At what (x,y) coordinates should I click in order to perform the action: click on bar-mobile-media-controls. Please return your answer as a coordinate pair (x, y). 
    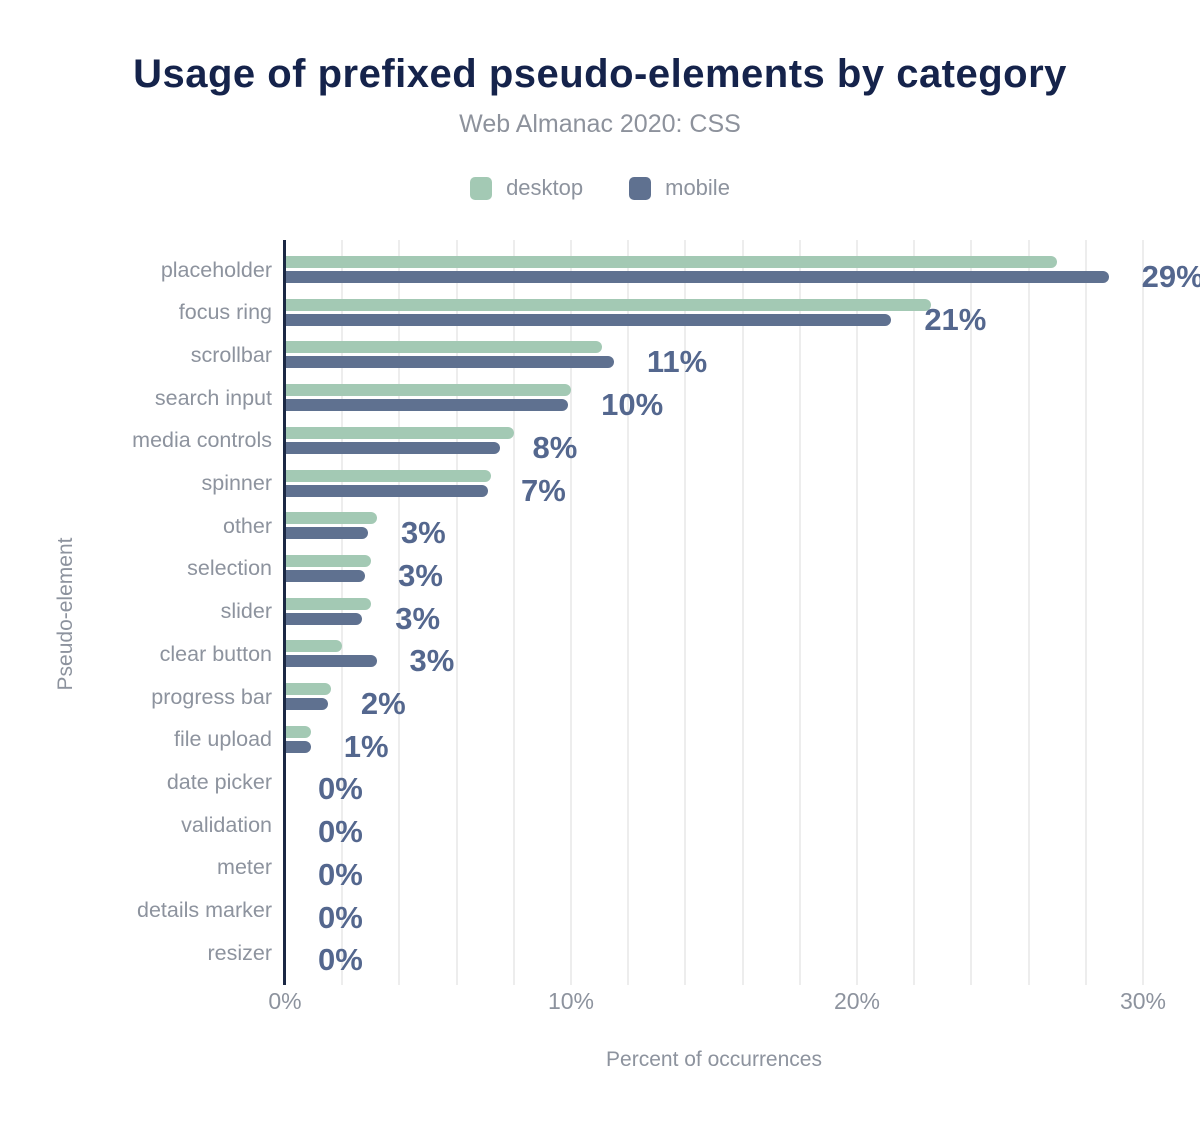
    Looking at the image, I should click on (392, 447).